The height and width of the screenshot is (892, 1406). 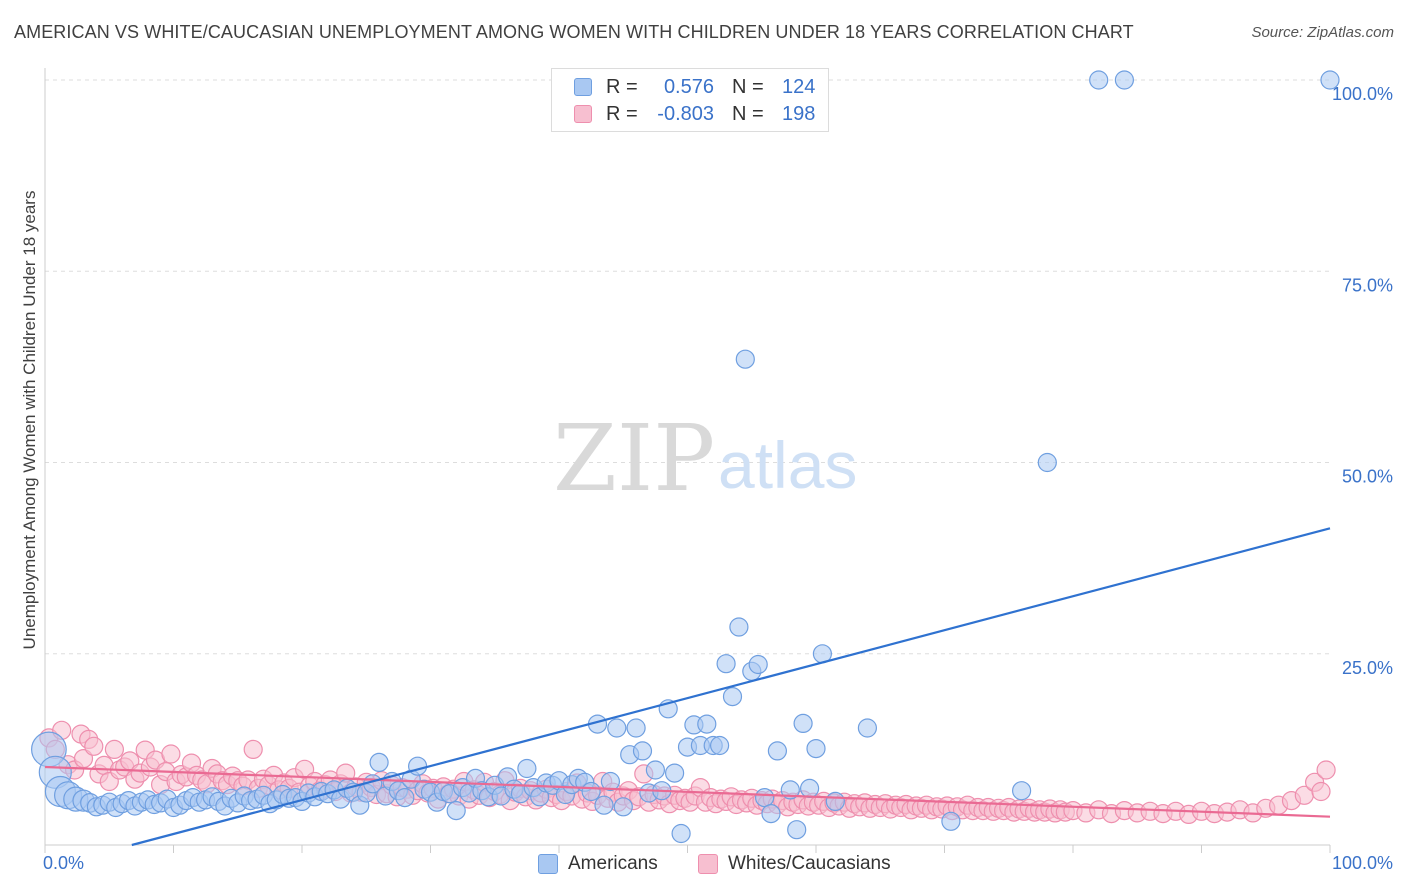 What do you see at coordinates (787, 465) in the screenshot?
I see `watermark-atlas: atlas` at bounding box center [787, 465].